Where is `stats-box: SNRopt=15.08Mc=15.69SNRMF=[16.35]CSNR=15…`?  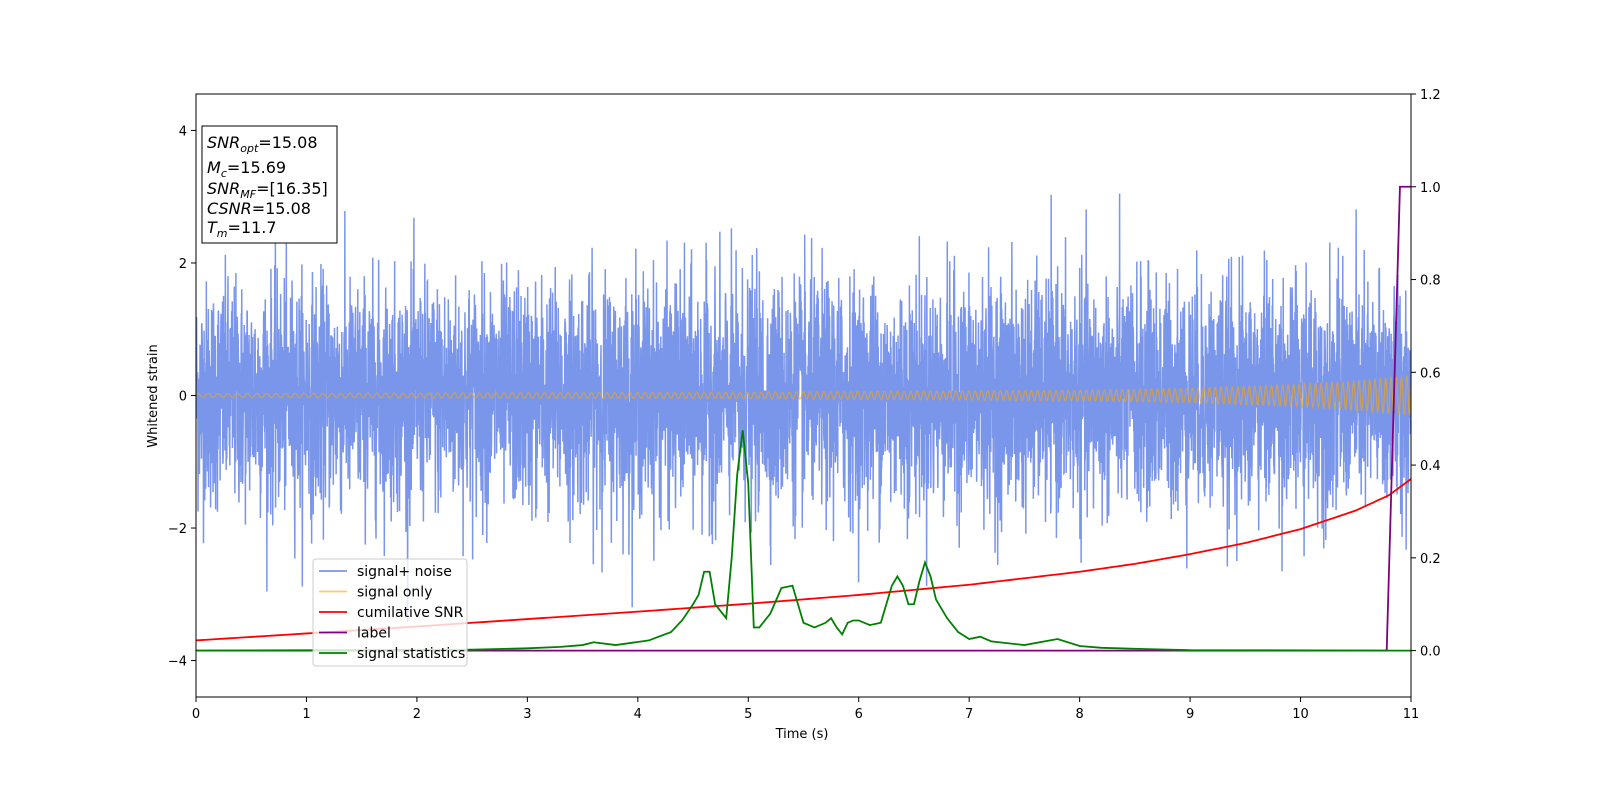
stats-box: SNRopt=15.08Mc=15.69SNRMF=[16.35]CSNR=15… is located at coordinates (269, 184).